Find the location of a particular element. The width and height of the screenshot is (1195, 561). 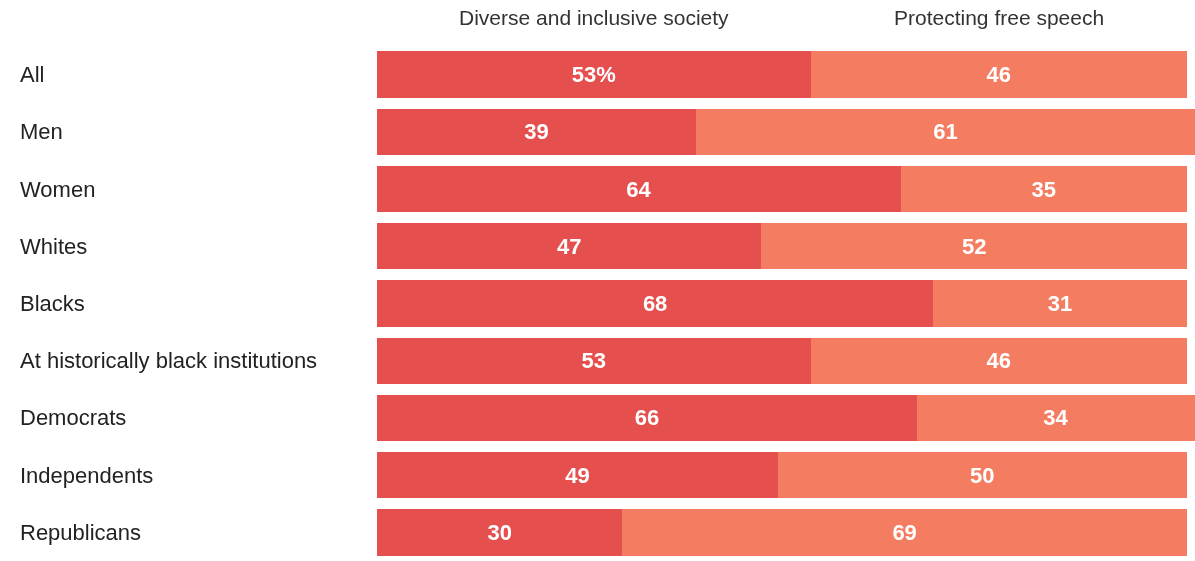

data-label: 64 is located at coordinates (639, 189).